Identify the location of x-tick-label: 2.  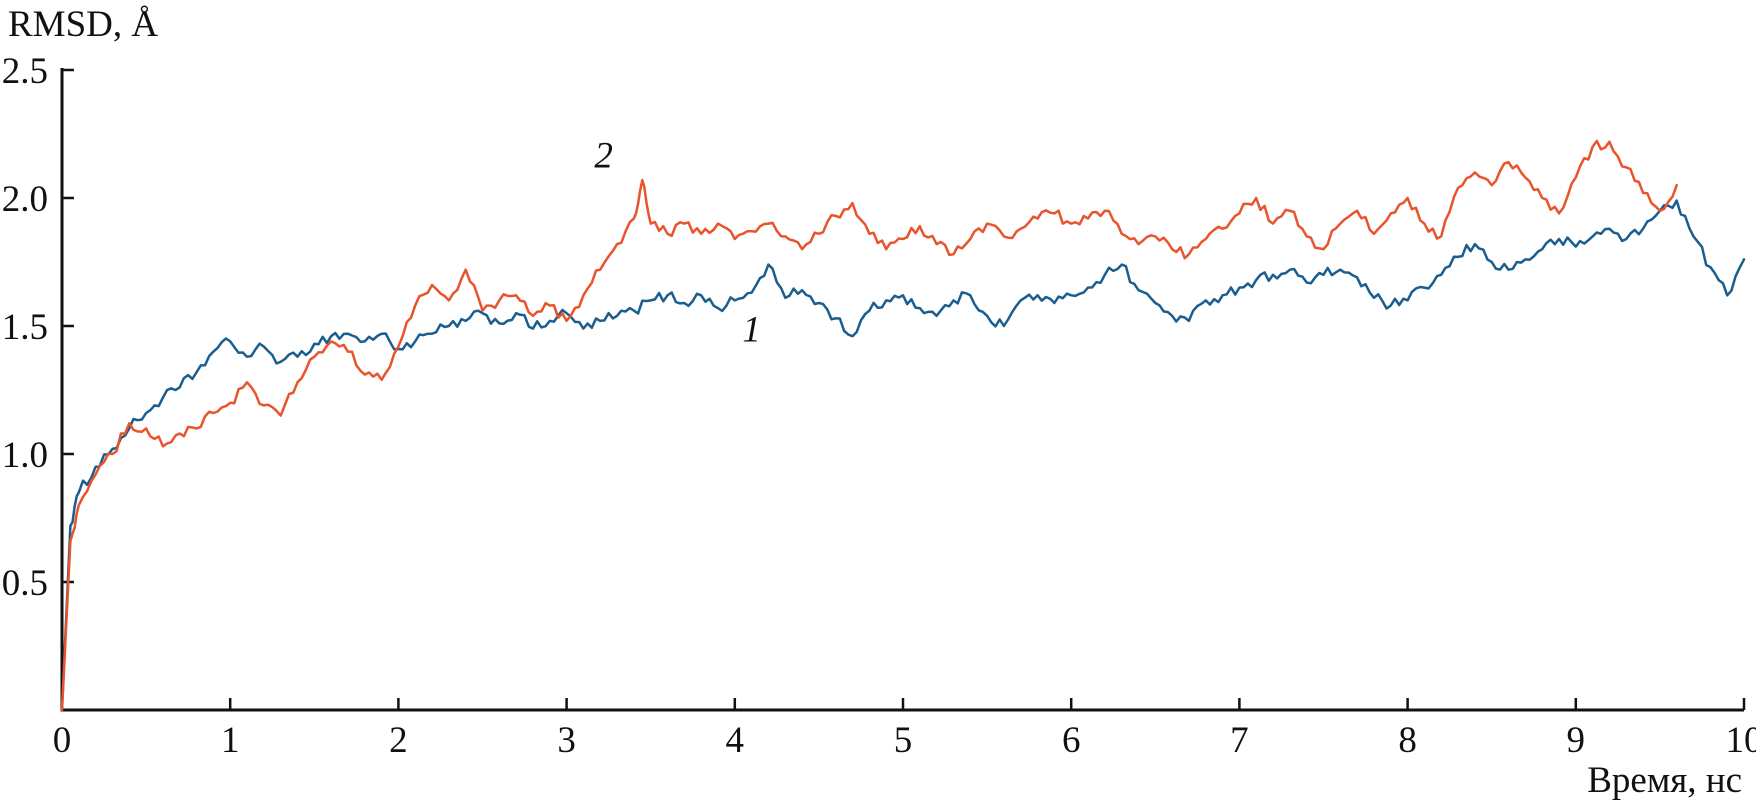
(398, 740).